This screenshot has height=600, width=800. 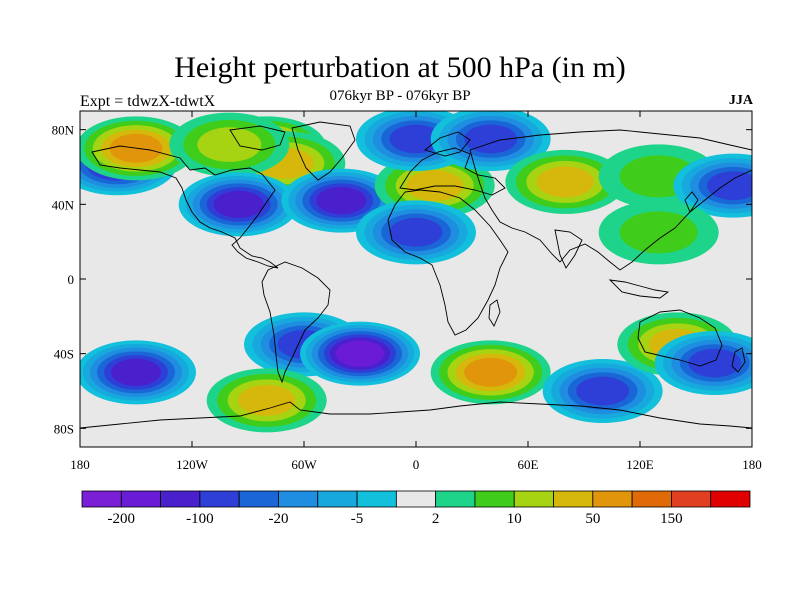 I want to click on coast-australia, so click(x=680, y=338).